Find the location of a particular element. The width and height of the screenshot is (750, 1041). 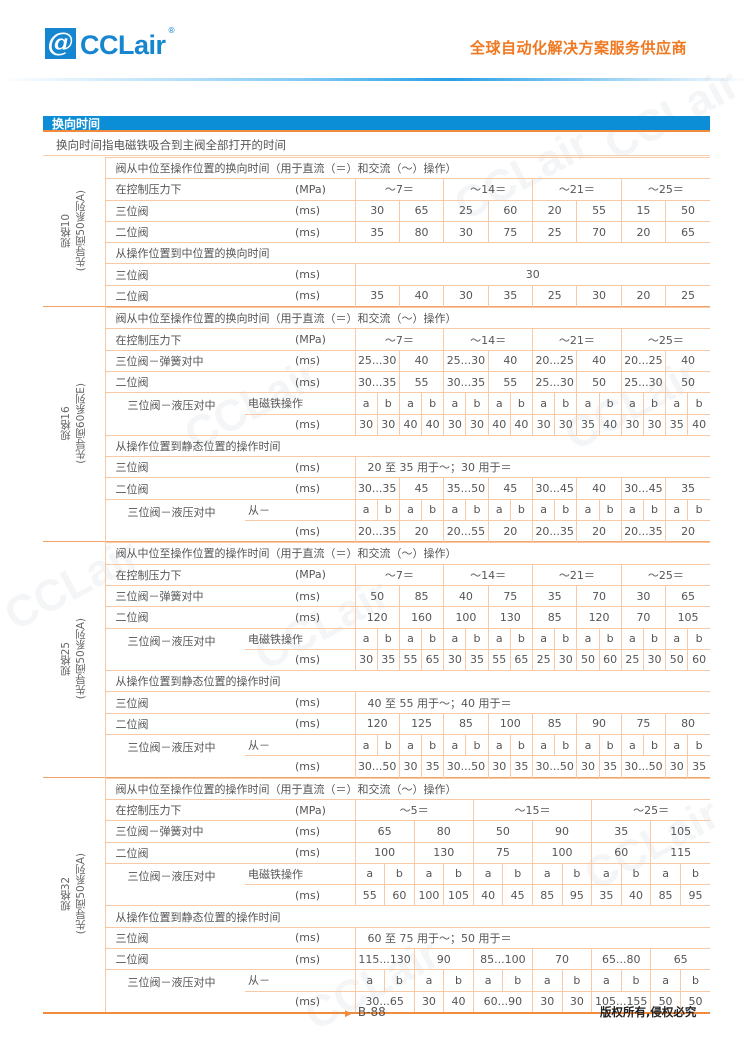

table-row: 三位阀 (ms) 40 至 55 用于～；40 用于＝ is located at coordinates (376, 702).